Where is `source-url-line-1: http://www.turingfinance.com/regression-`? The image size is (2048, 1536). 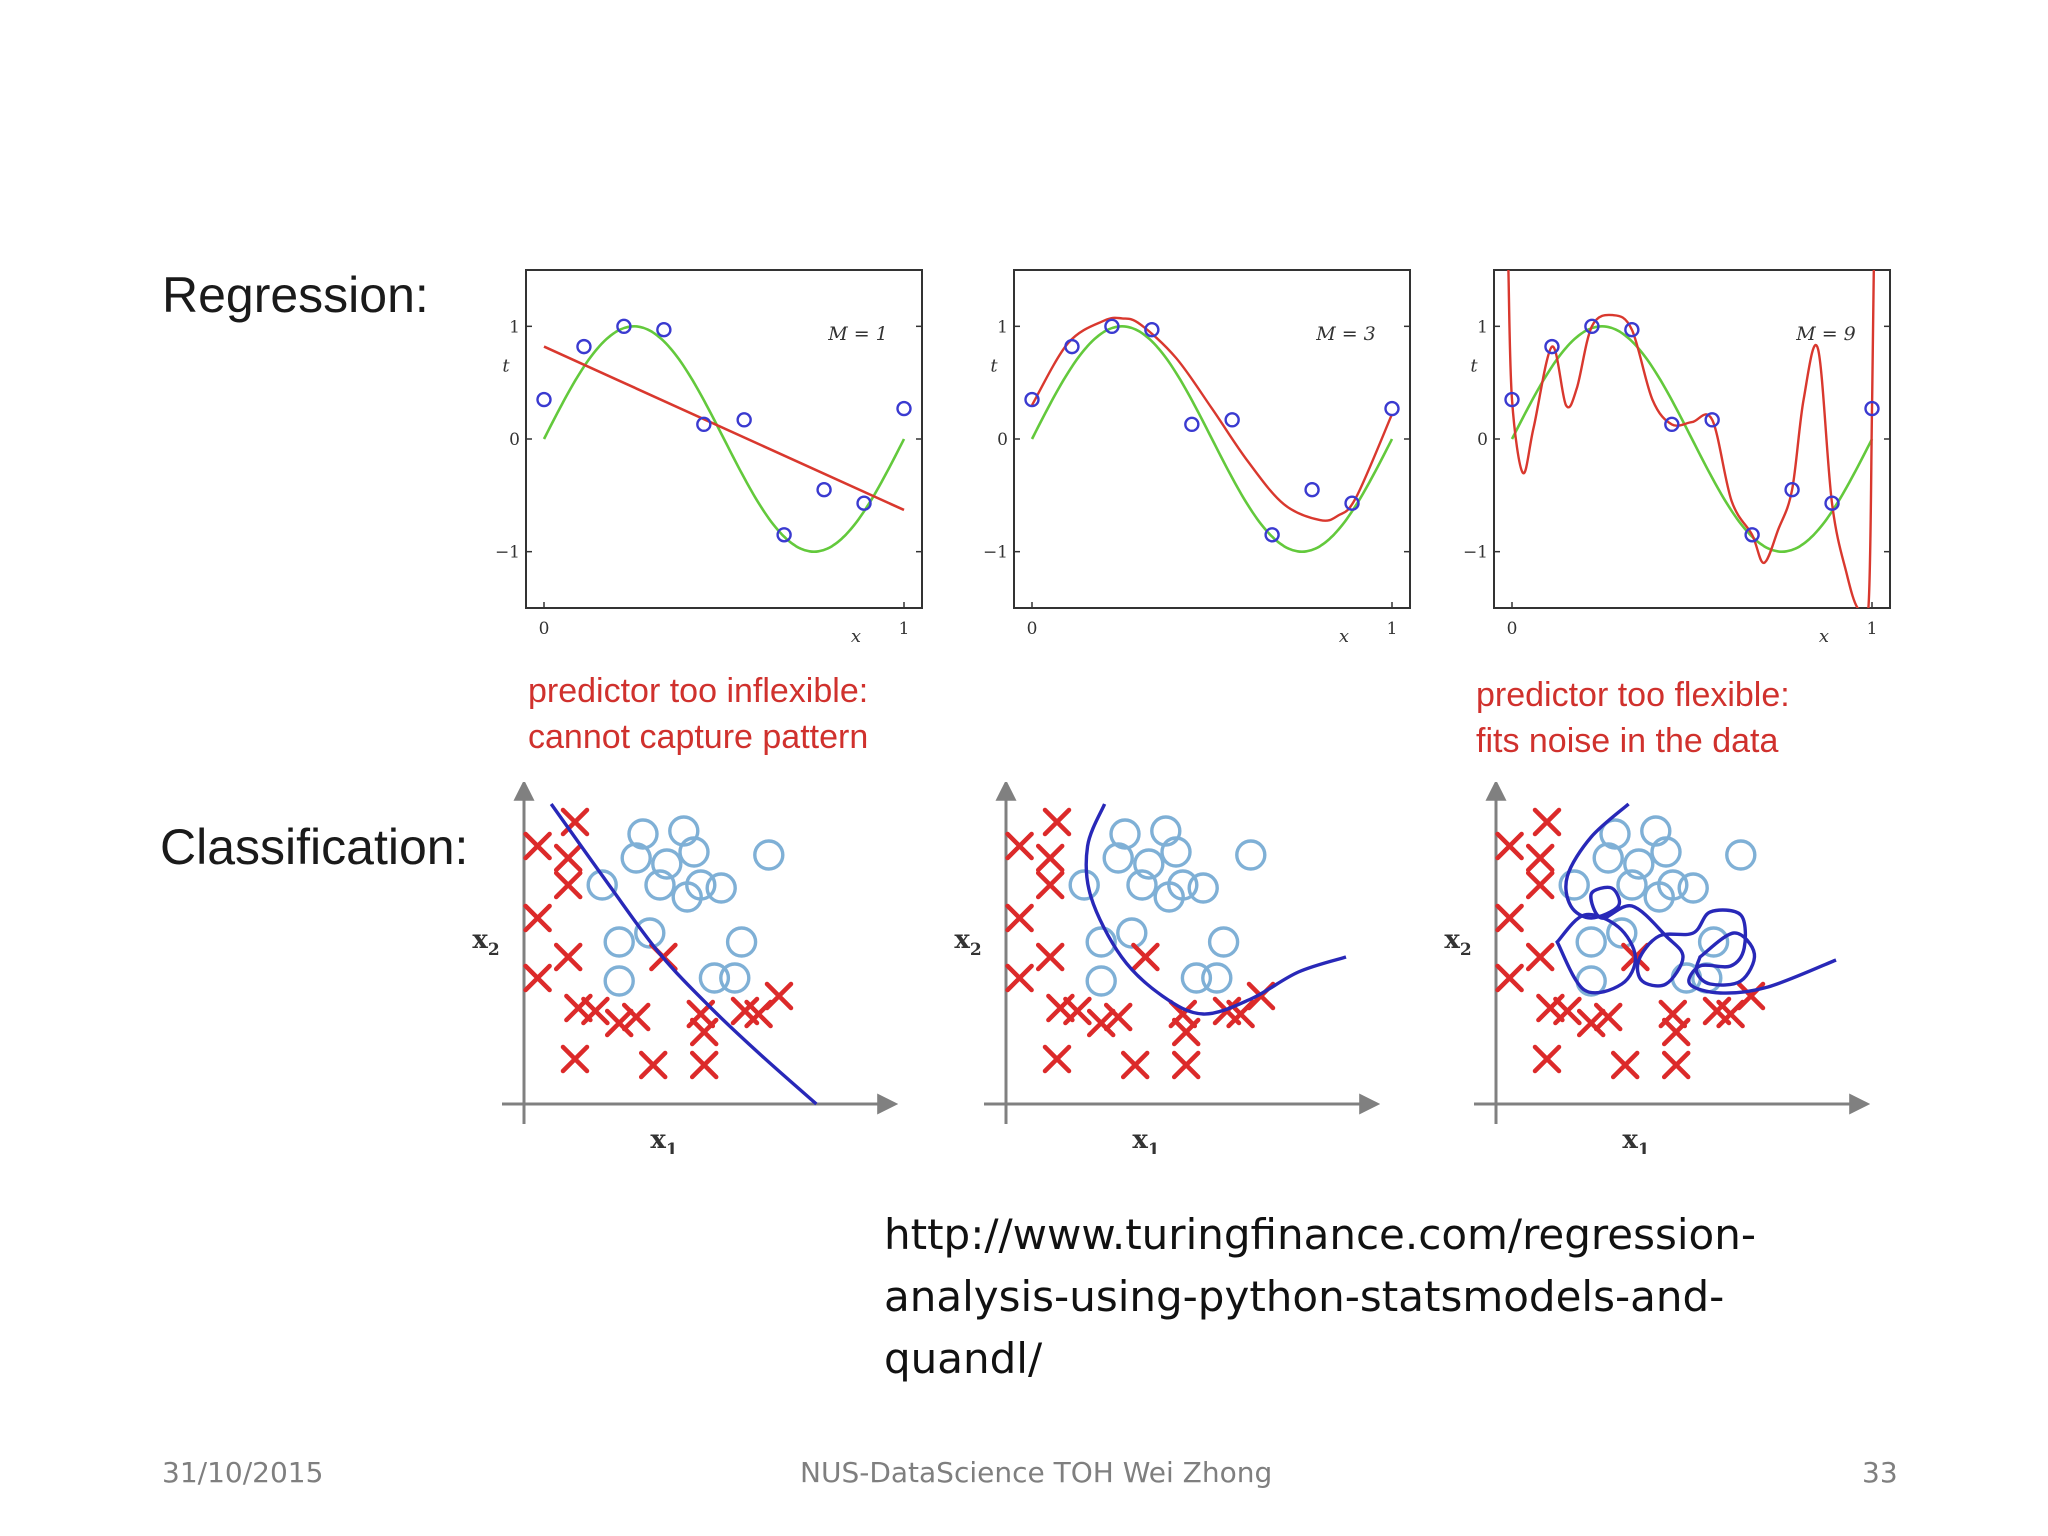 source-url-line-1: http://www.turingfinance.com/regression- is located at coordinates (1320, 1234).